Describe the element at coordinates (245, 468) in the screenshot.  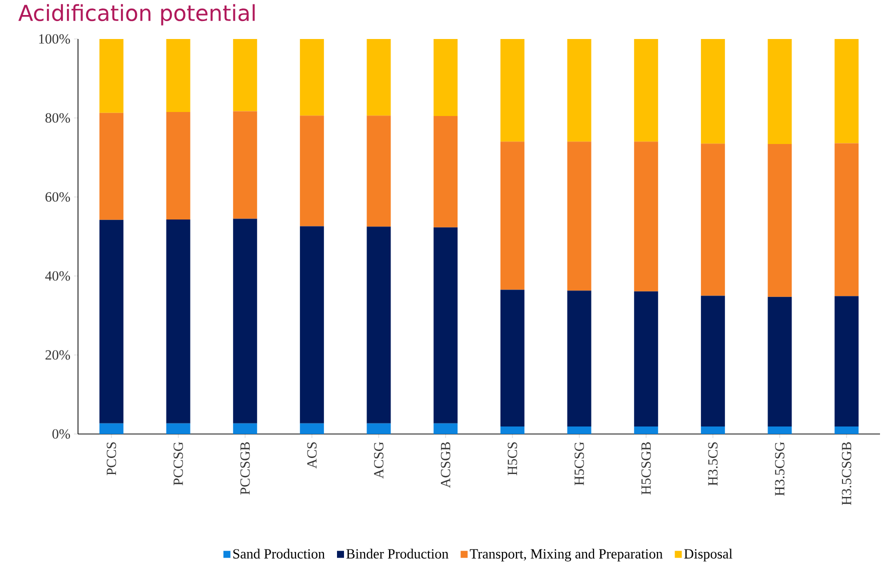
I see `x-tick-label: PCCSGB` at that location.